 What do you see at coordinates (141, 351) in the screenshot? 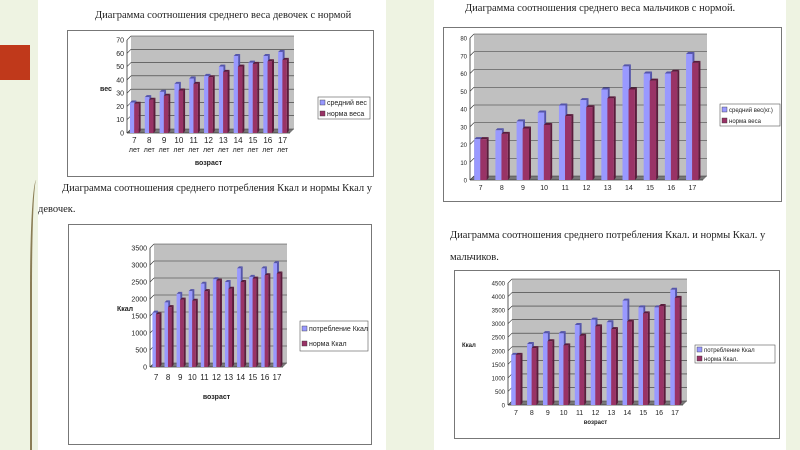
I see `y-tick-label: 500` at bounding box center [141, 351].